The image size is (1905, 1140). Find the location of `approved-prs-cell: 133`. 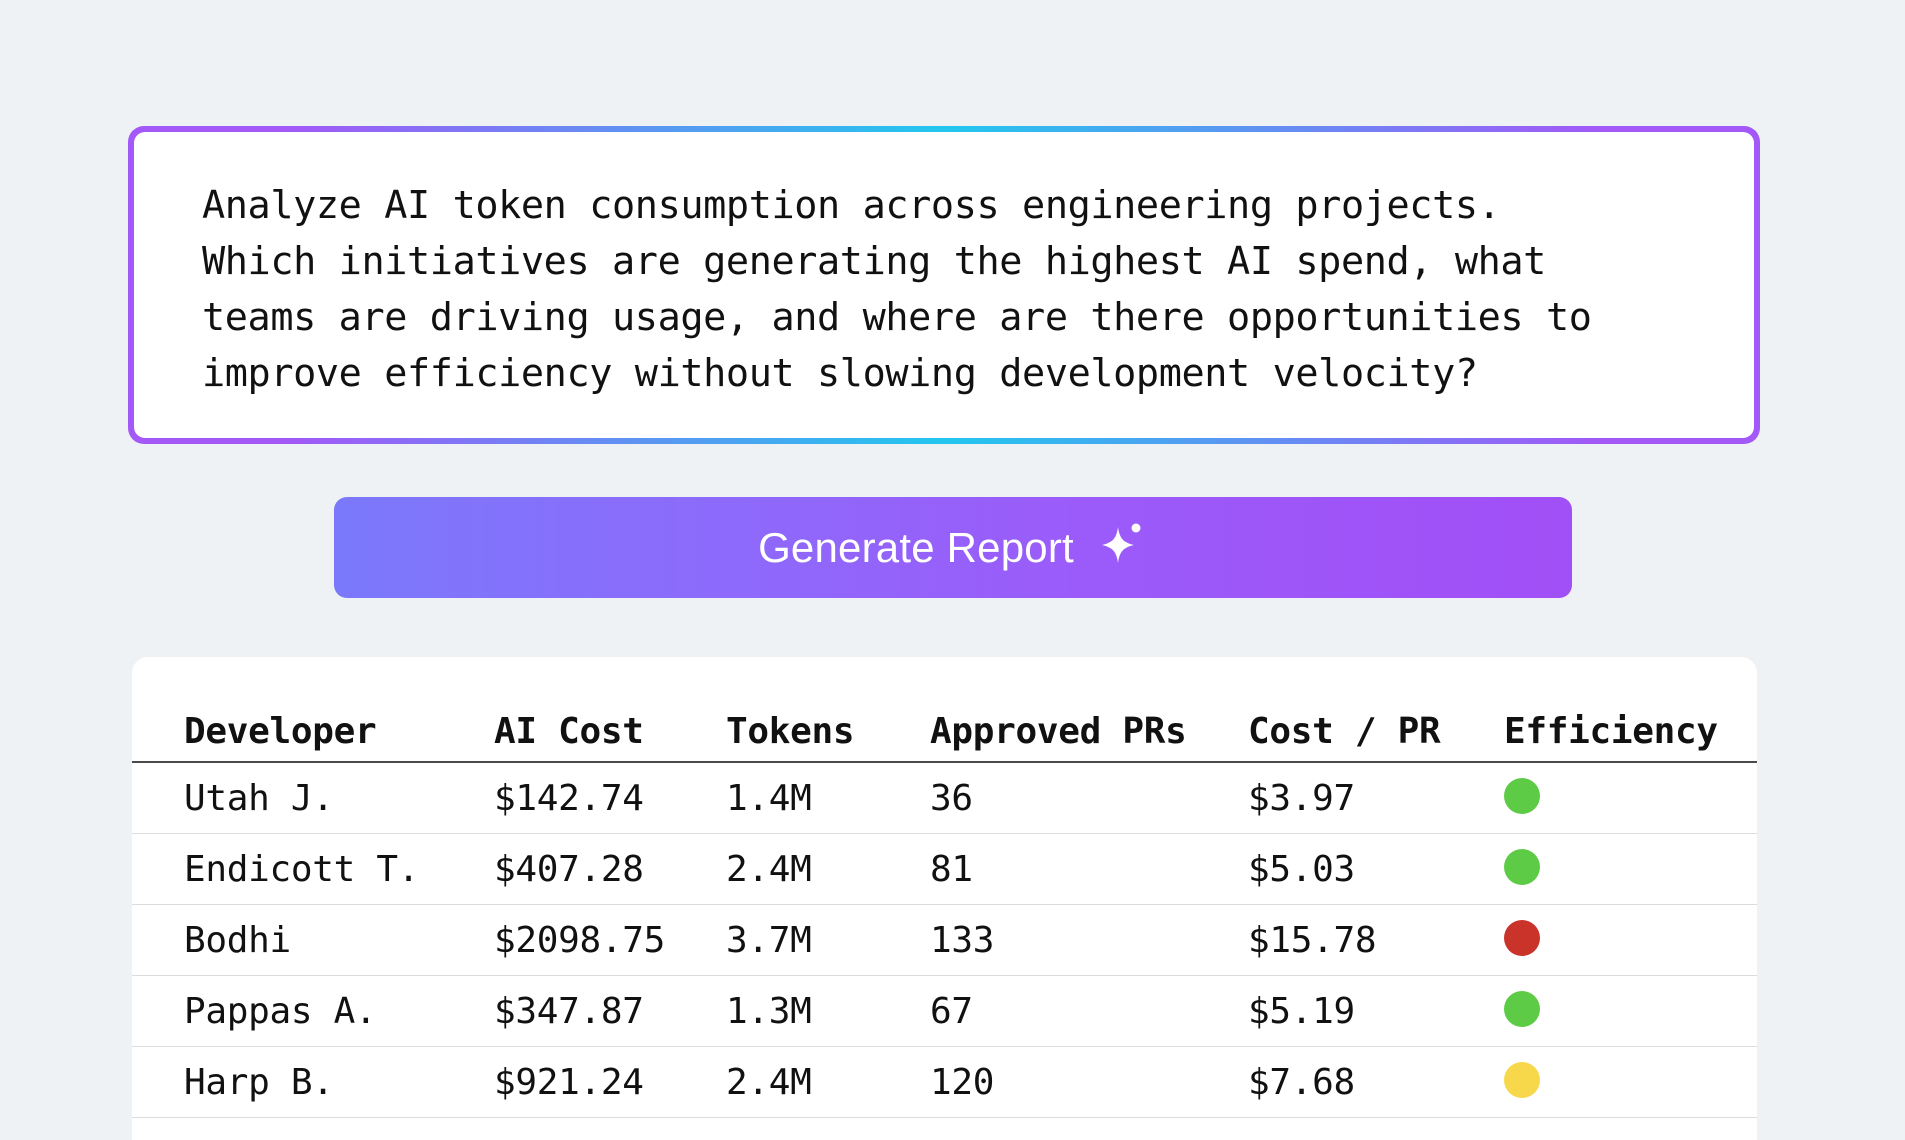

approved-prs-cell: 133 is located at coordinates (1089, 940).